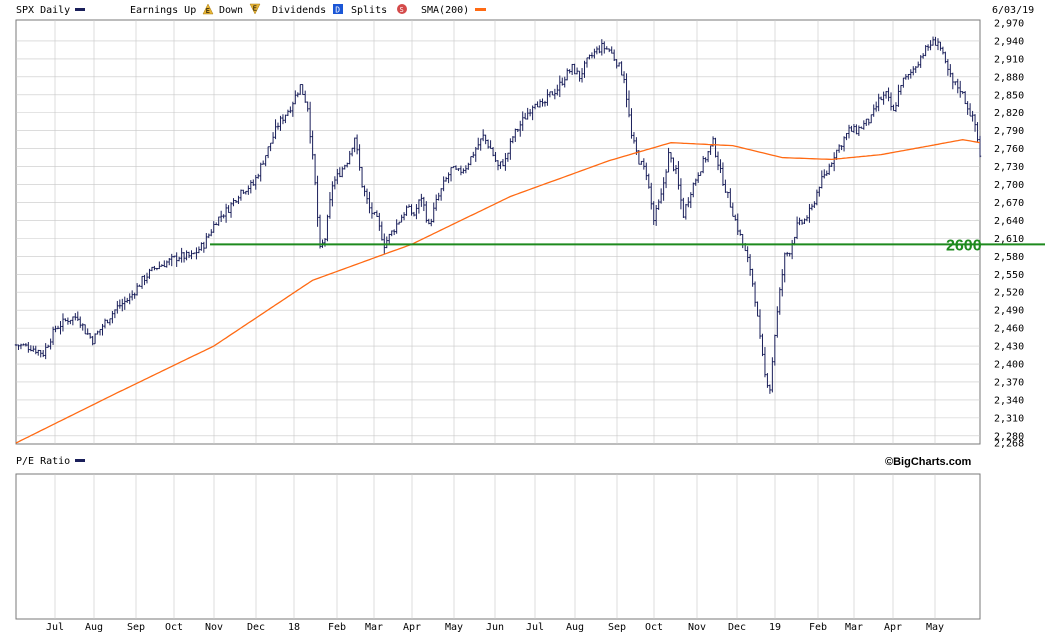 This screenshot has width=1045, height=639. What do you see at coordinates (208, 11) in the screenshot?
I see `earnings-up-glyph: E` at bounding box center [208, 11].